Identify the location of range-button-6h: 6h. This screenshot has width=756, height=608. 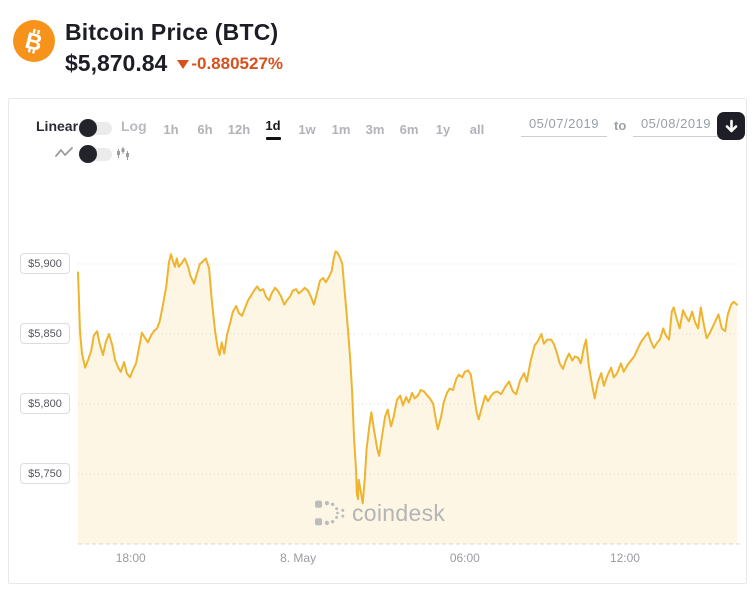
(205, 129).